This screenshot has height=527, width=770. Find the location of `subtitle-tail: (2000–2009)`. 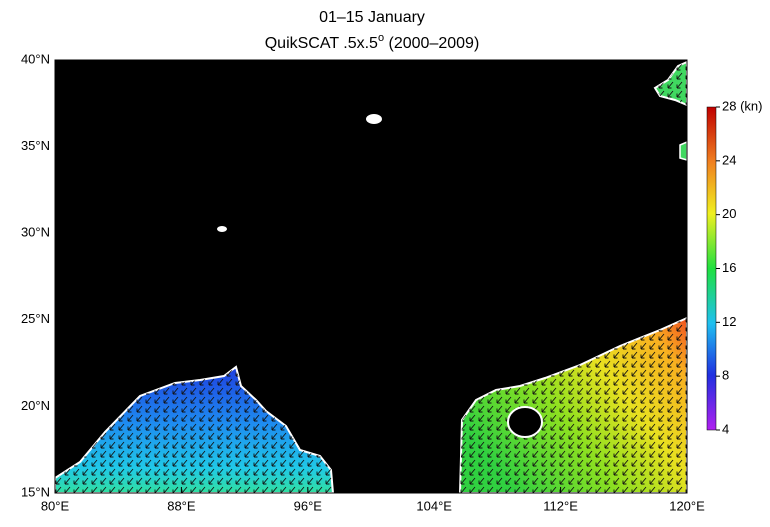

subtitle-tail: (2000–2009) is located at coordinates (431, 43).